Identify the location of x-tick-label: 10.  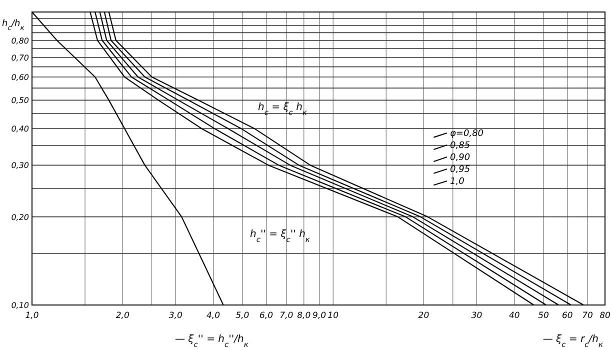
(333, 316).